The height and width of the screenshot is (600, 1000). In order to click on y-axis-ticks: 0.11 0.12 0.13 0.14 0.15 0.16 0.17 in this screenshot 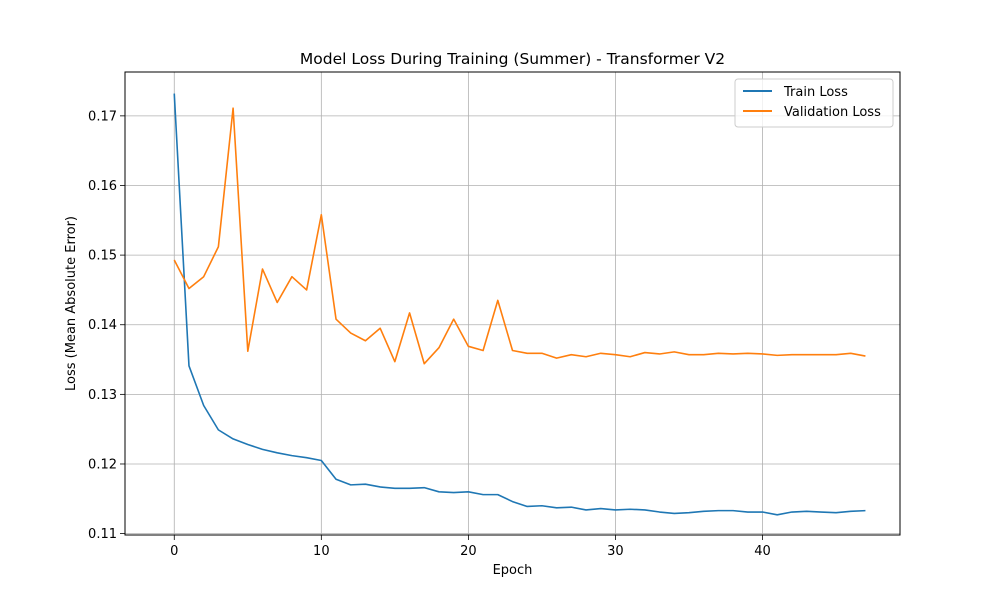, I will do `click(106, 325)`.